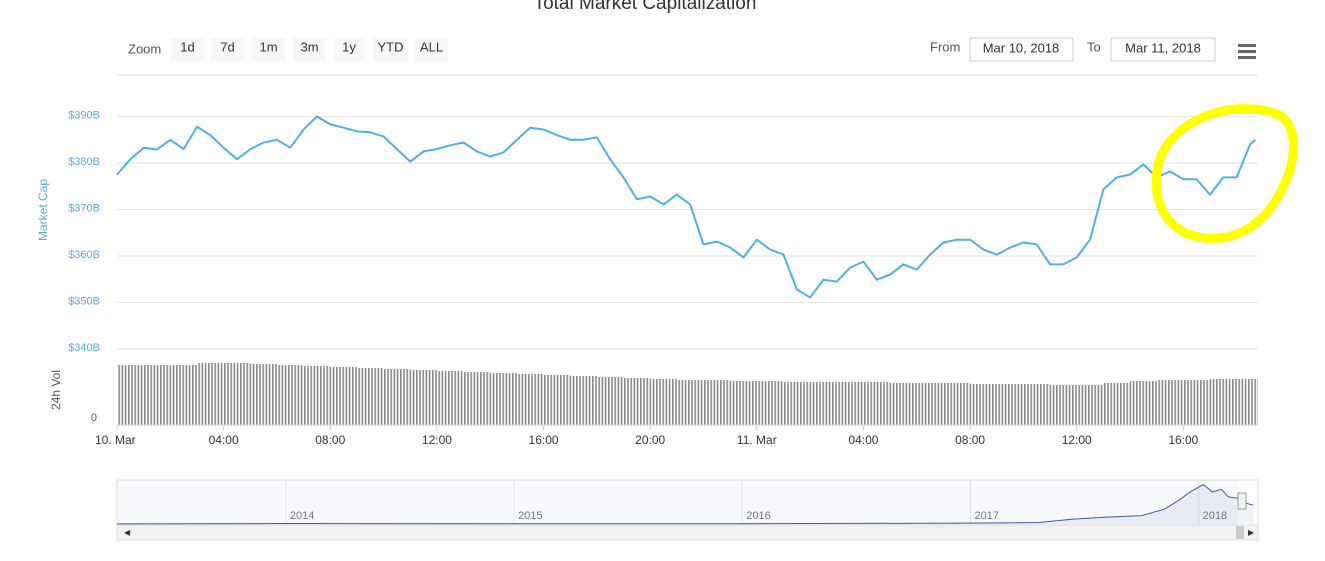  Describe the element at coordinates (1251, 532) in the screenshot. I see `scroll-right: ▶` at that location.